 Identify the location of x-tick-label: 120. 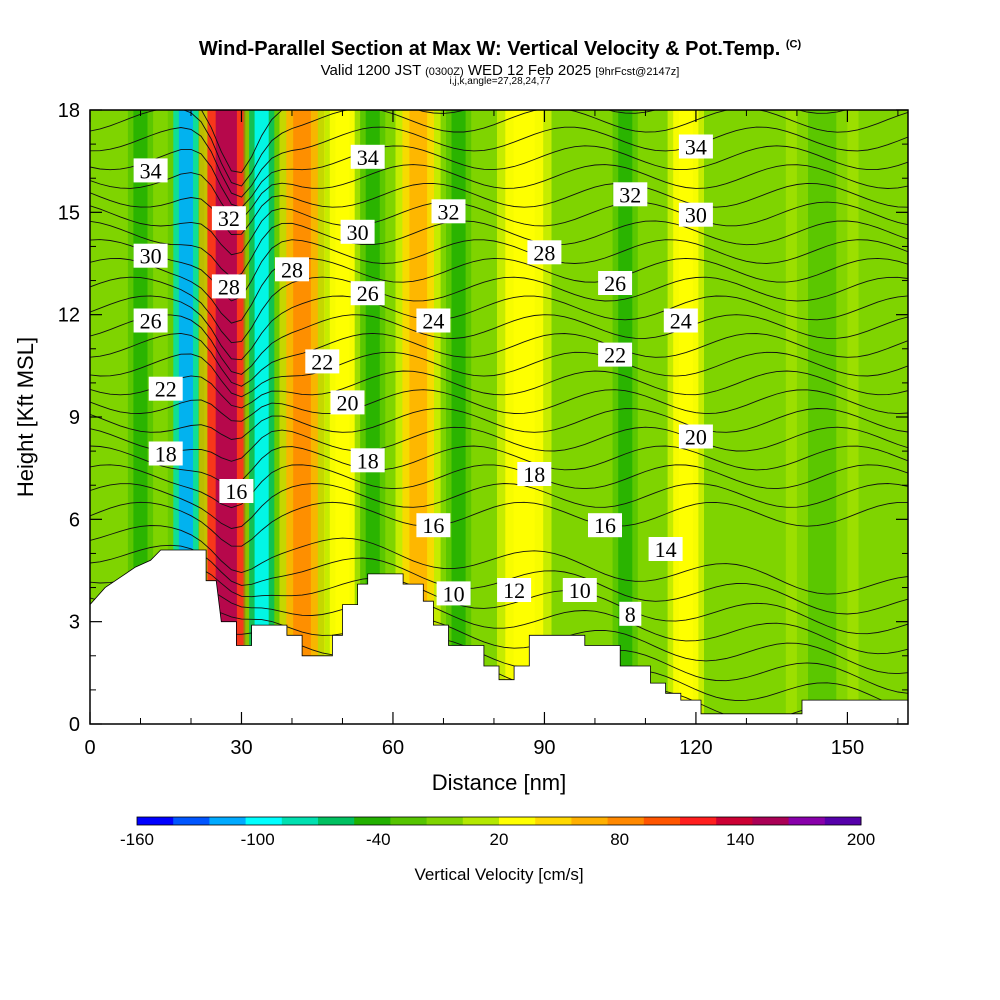
(695, 748).